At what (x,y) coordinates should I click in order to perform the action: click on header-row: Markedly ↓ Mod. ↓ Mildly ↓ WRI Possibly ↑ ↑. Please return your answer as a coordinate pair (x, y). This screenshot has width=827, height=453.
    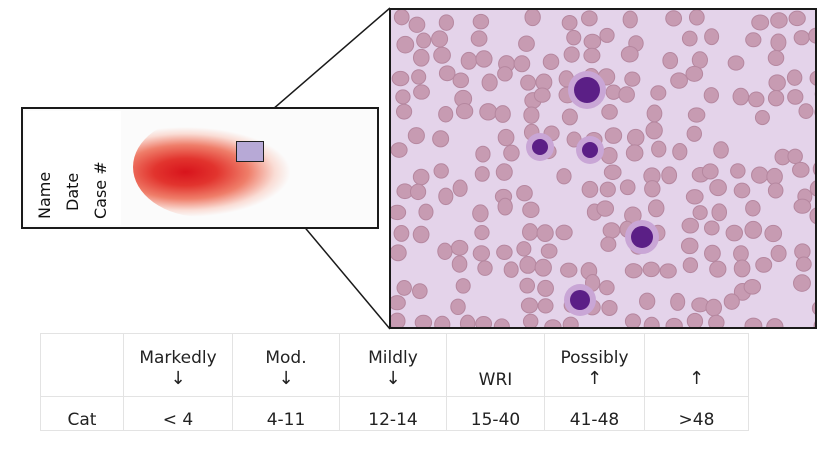
    Looking at the image, I should click on (394, 365).